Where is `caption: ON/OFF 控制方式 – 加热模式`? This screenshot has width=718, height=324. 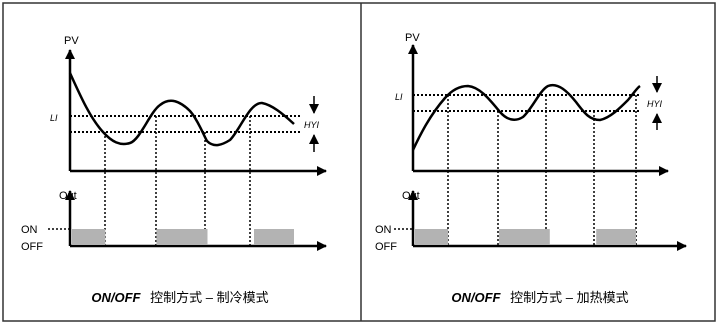
caption: ON/OFF 控制方式 – 加热模式 is located at coordinates (539, 297).